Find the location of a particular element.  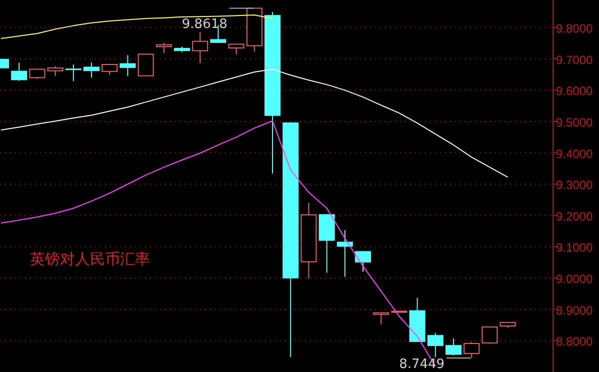

annotation: 8.7449 is located at coordinates (422, 364).